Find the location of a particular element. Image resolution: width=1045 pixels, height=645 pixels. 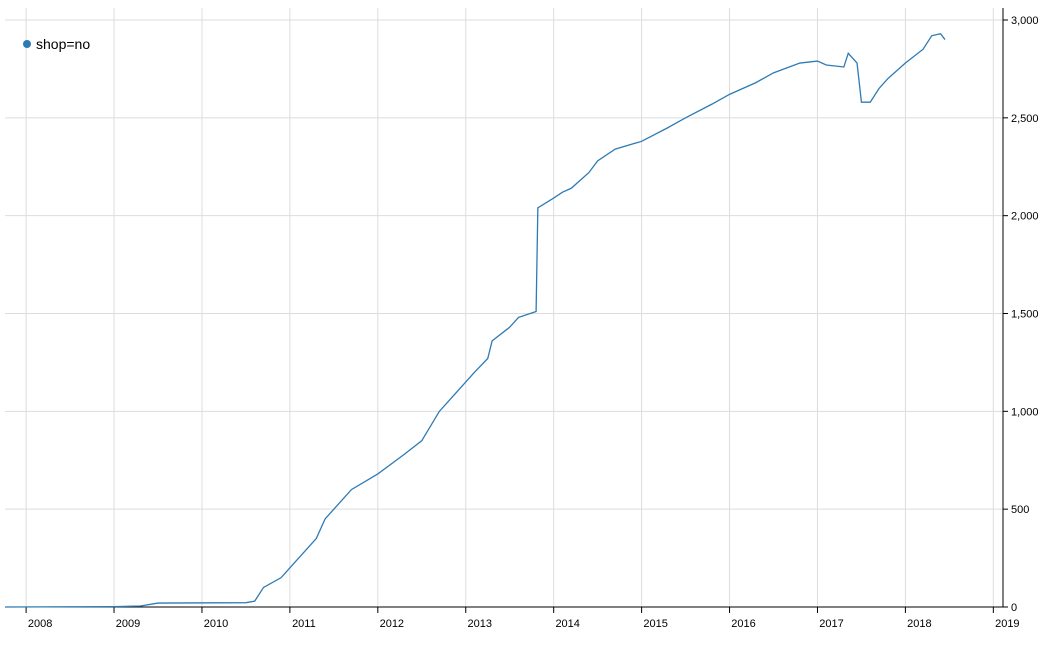

x-tick-label: 2017 is located at coordinates (831, 624).